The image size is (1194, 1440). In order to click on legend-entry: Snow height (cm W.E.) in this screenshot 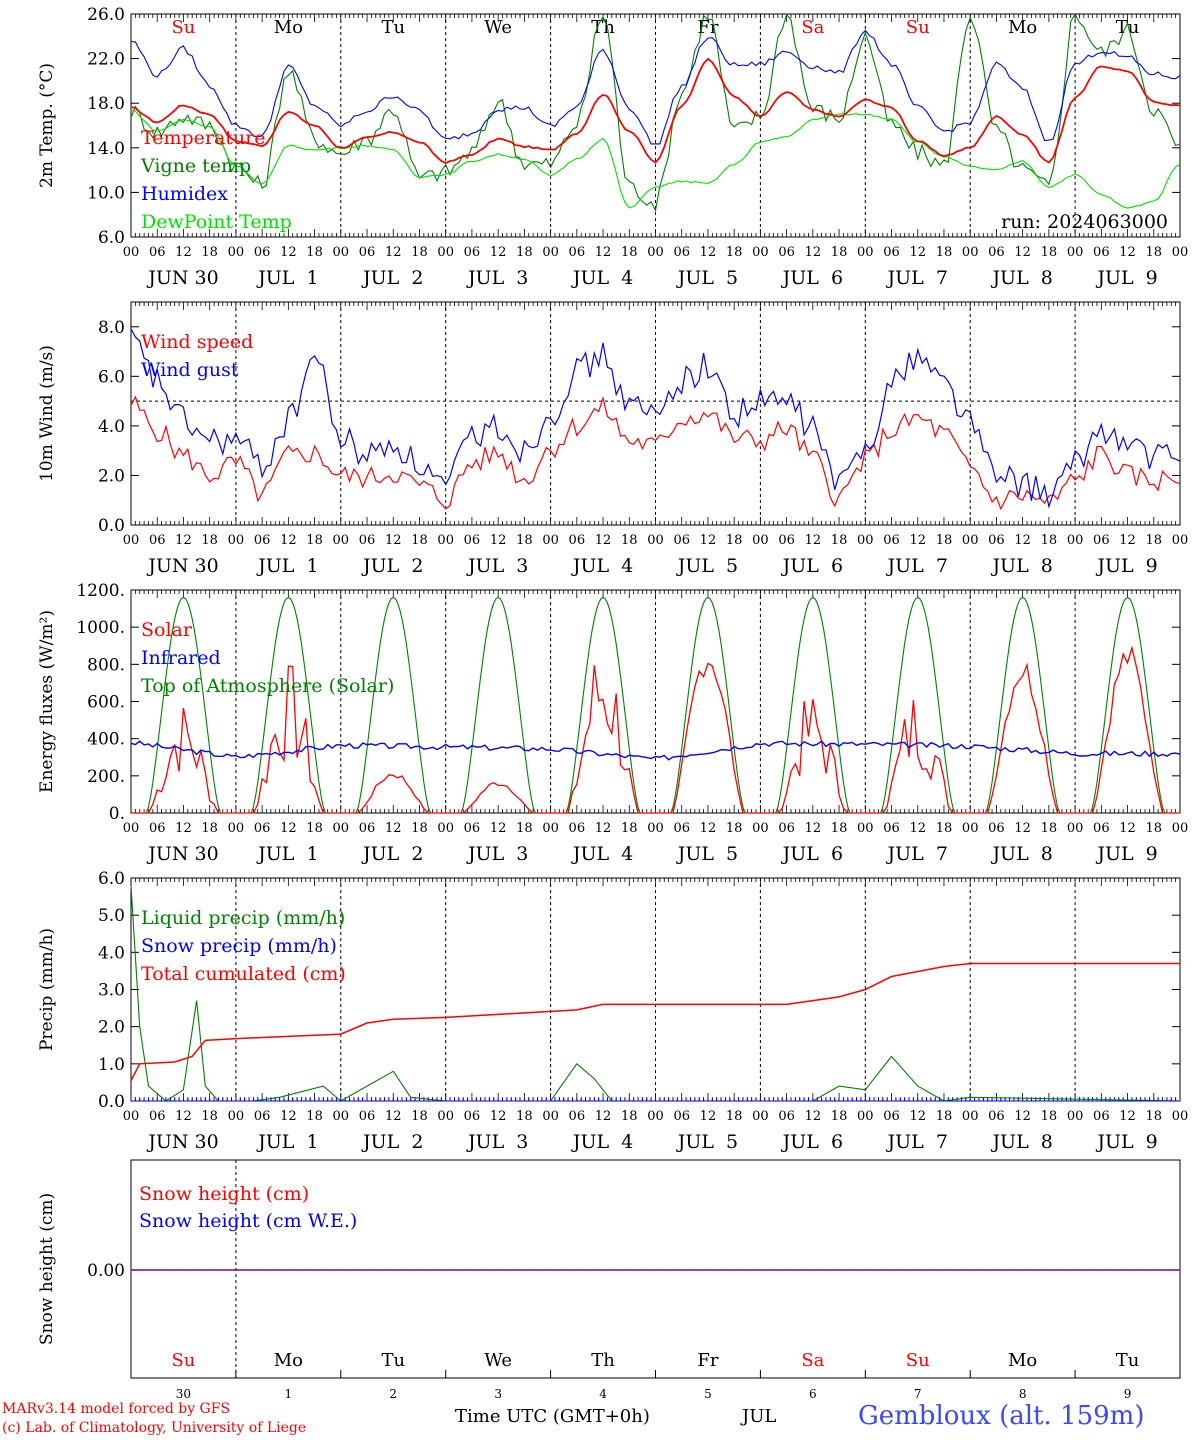, I will do `click(248, 1221)`.